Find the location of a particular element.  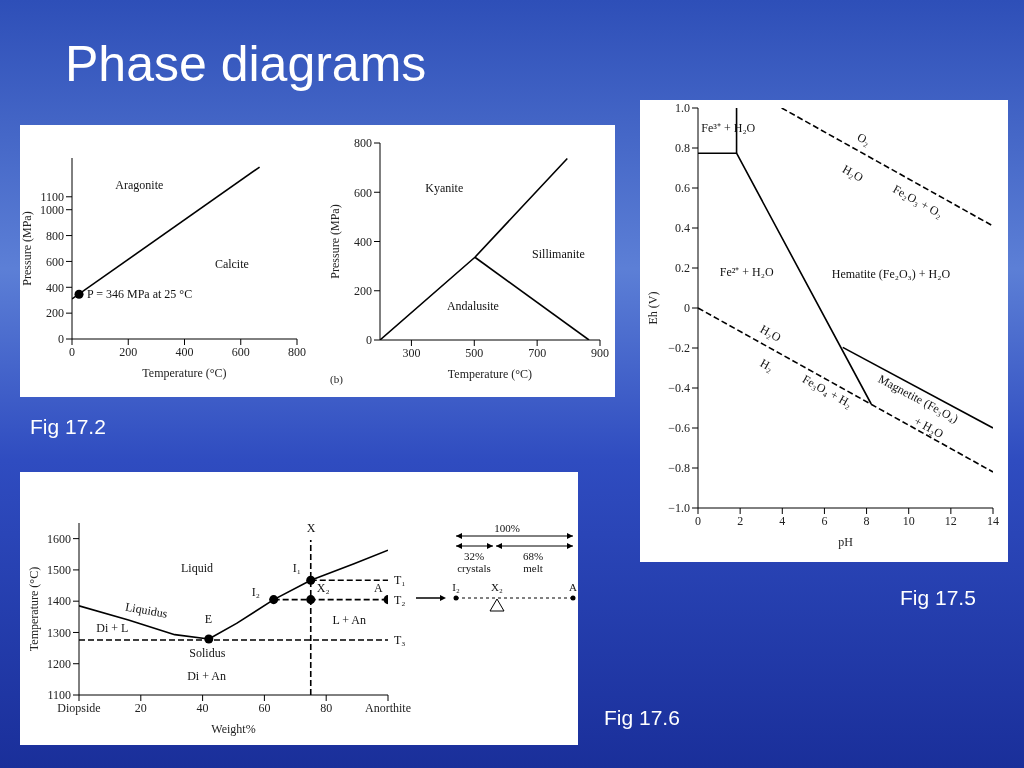

x-tick-label: 600 is located at coordinates (240, 351).